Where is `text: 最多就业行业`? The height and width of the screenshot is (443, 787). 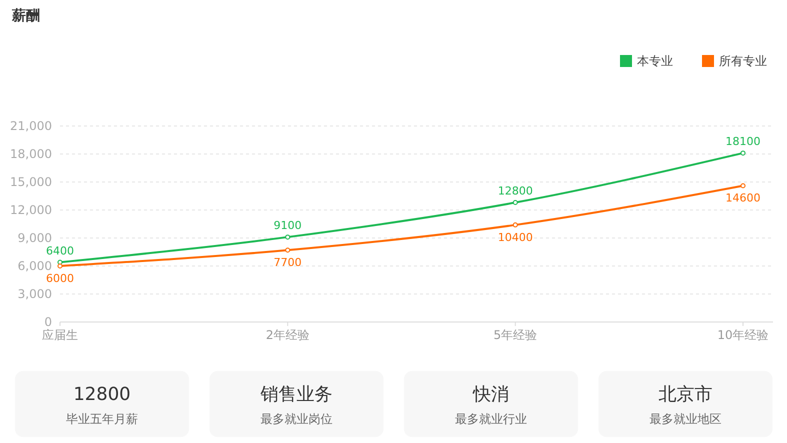
text: 最多就业行业 is located at coordinates (491, 419).